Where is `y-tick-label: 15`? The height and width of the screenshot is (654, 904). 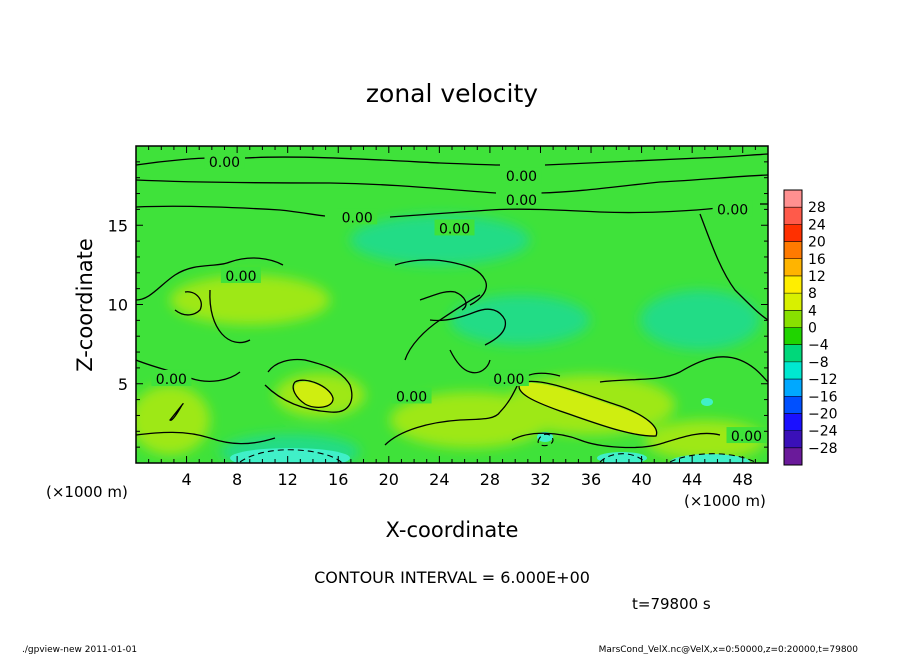 y-tick-label: 15 is located at coordinates (118, 225).